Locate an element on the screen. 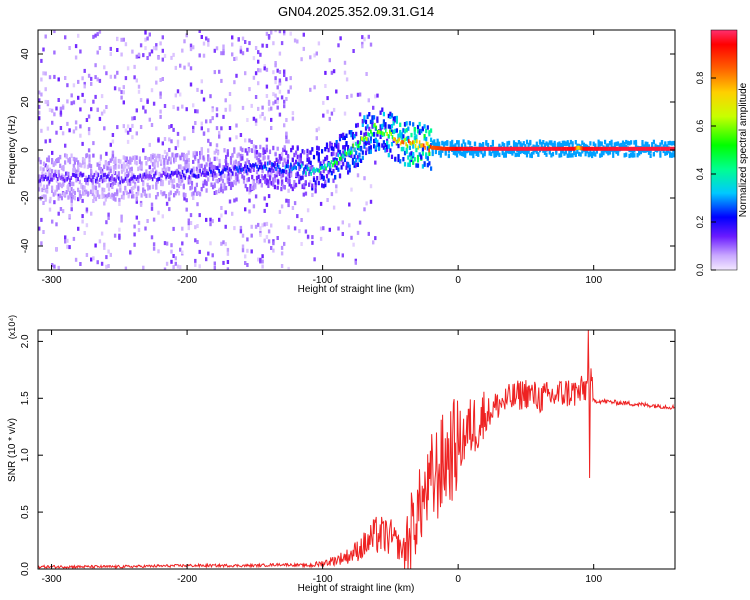 This screenshot has height=600, width=750. y-tick-label: 0 is located at coordinates (25, 150).